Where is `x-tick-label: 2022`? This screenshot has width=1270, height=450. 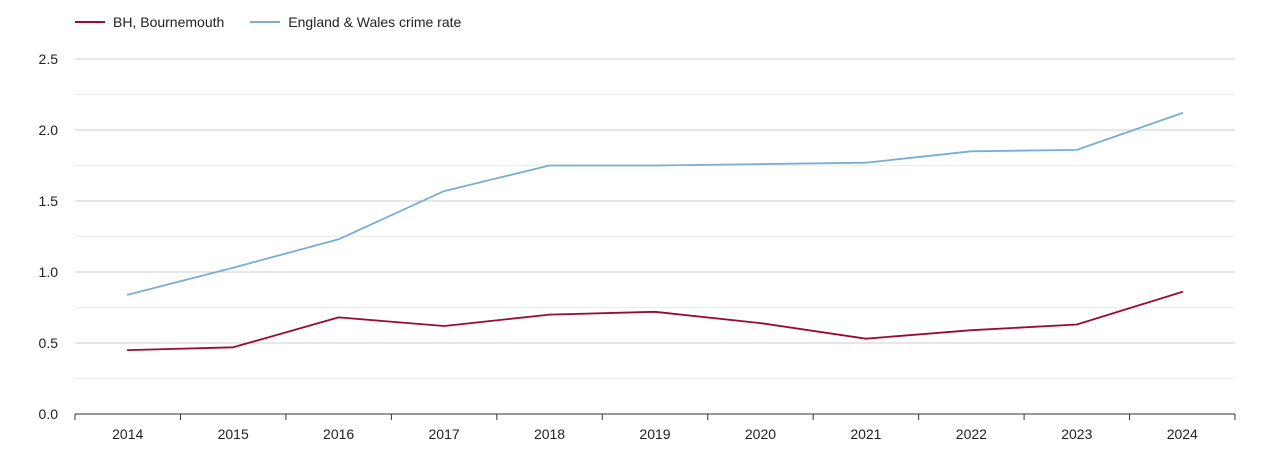
x-tick-label: 2022 is located at coordinates (971, 434).